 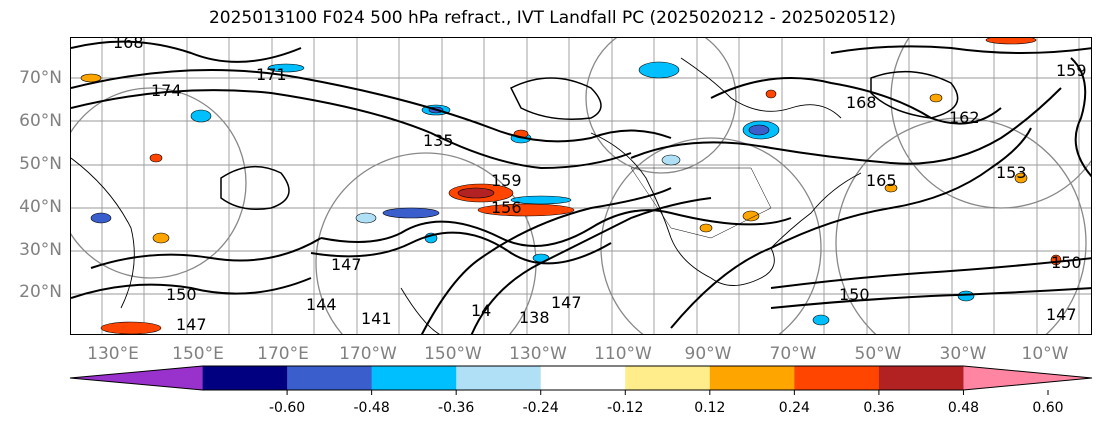 What do you see at coordinates (368, 354) in the screenshot?
I see `lon-label: 170°W` at bounding box center [368, 354].